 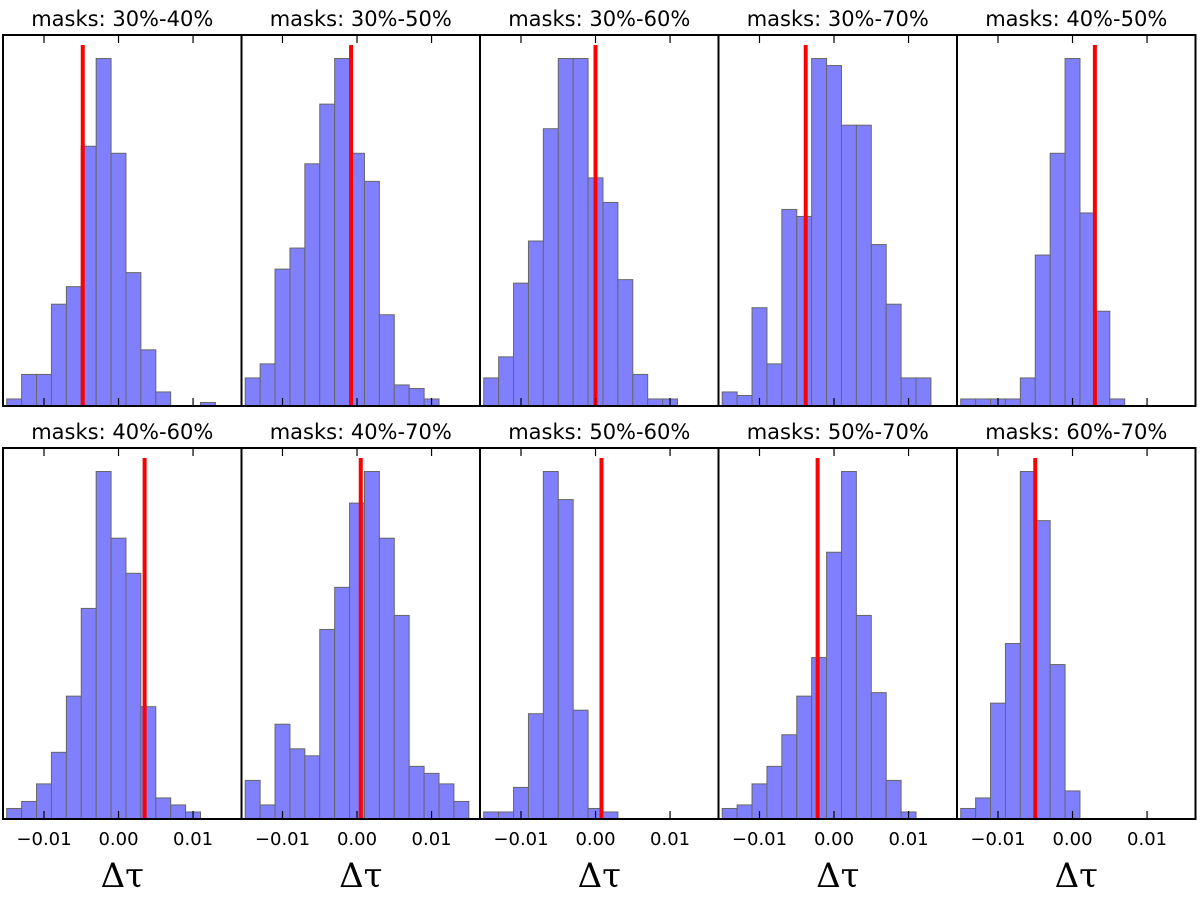 What do you see at coordinates (1076, 432) in the screenshot?
I see `panel-title: masks: 60%-70%` at bounding box center [1076, 432].